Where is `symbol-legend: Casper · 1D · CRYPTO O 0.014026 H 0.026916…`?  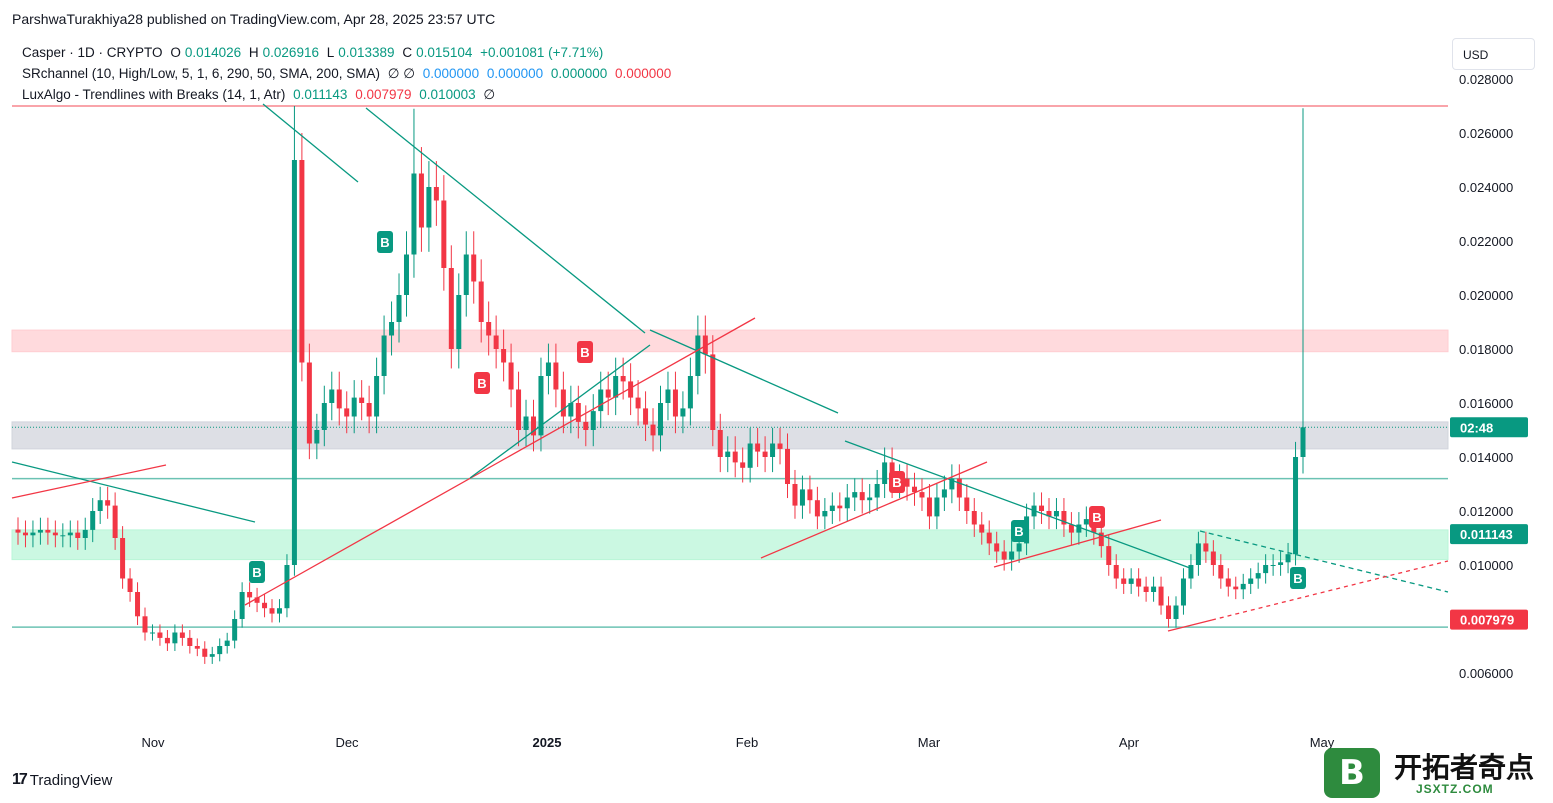 symbol-legend: Casper · 1D · CRYPTO O 0.014026 H 0.026916… is located at coordinates (314, 52).